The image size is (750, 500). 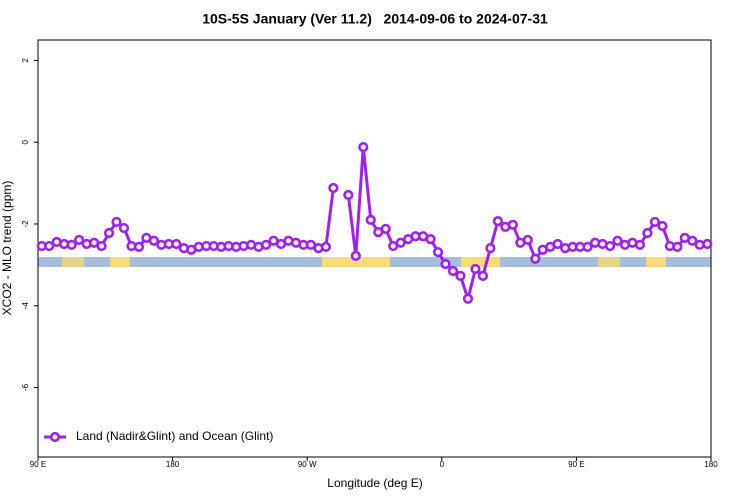 I want to click on x-axis-label: Longitude (deg E), so click(x=374, y=483).